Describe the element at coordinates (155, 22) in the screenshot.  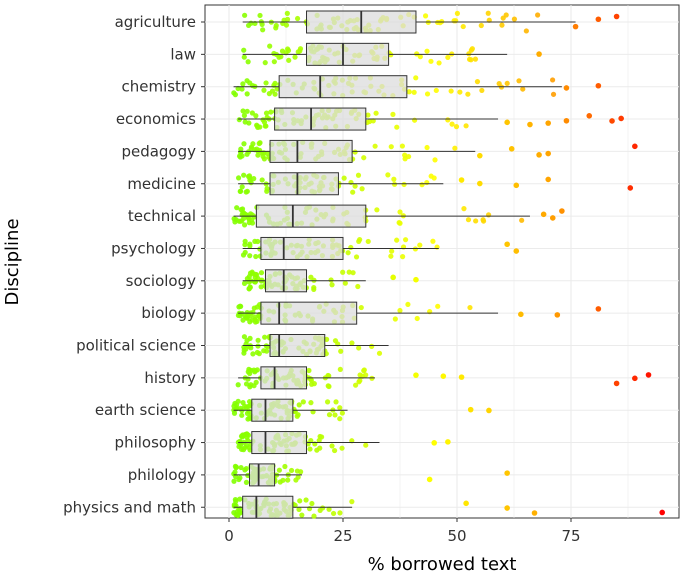
I see `category-label: agriculture` at that location.